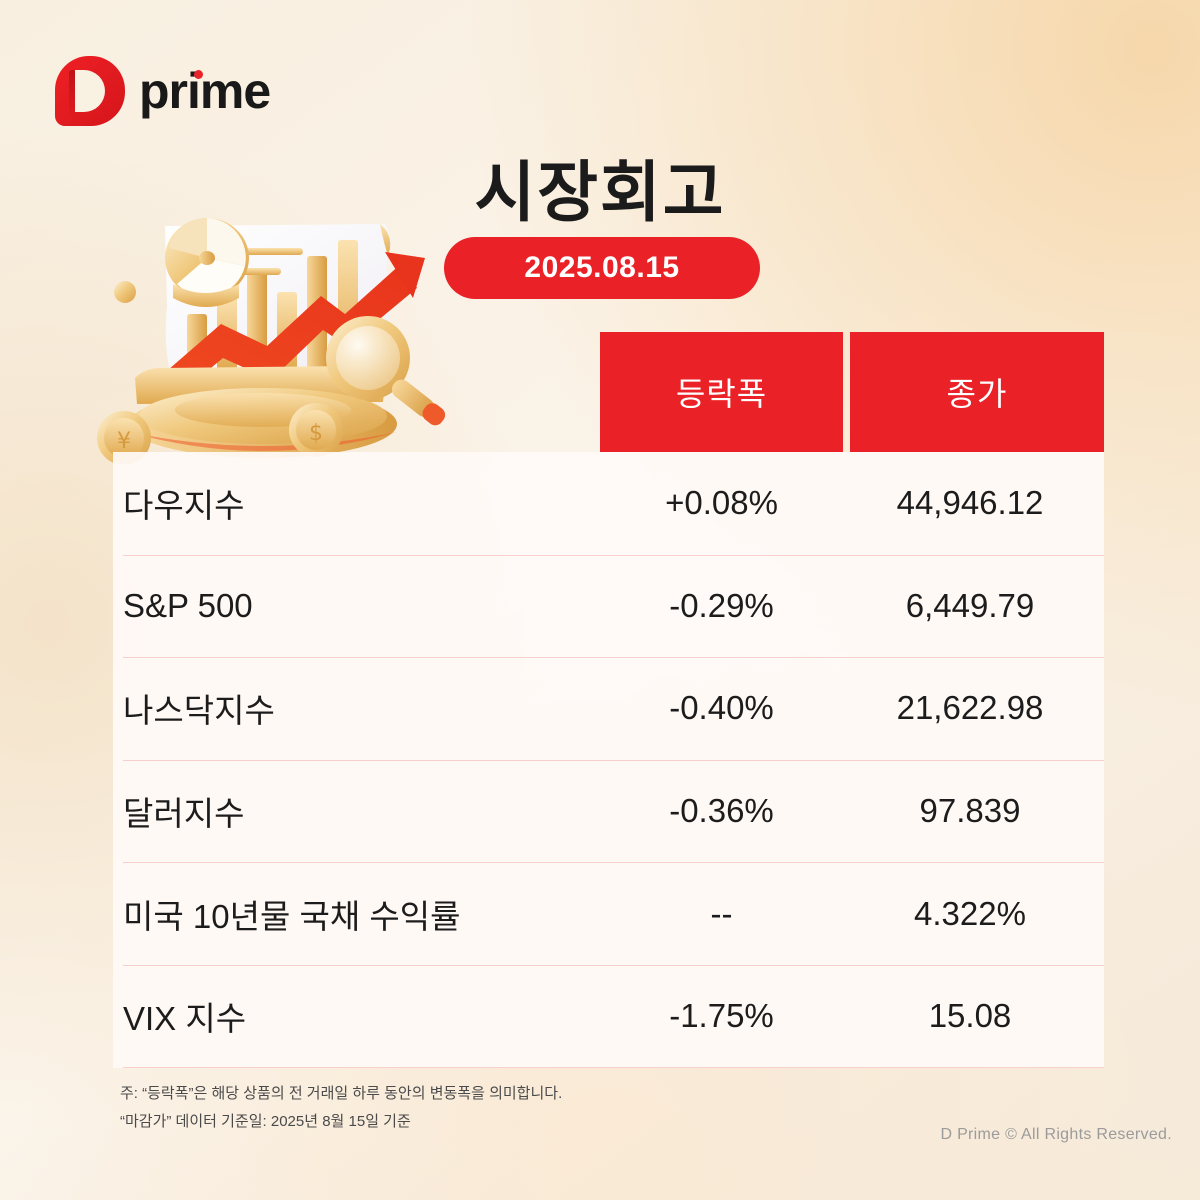 The image size is (1200, 1200). I want to click on 3d-market-chart-illustration: ¥ $, so click(285, 330).